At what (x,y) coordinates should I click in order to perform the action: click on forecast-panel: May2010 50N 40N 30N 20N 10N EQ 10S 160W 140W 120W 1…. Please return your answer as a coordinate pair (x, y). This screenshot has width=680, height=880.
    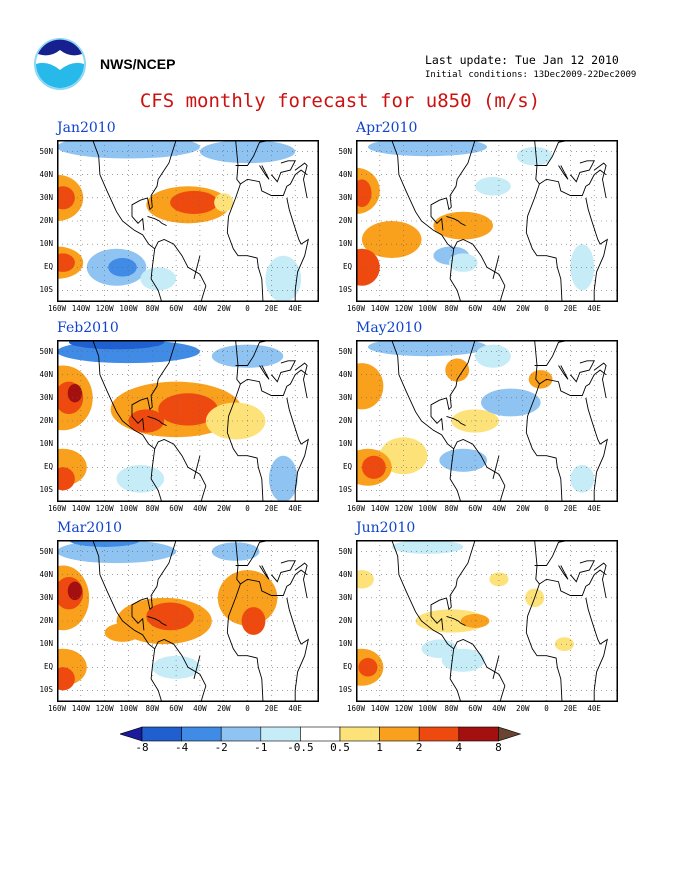
    Looking at the image, I should click on (478, 420).